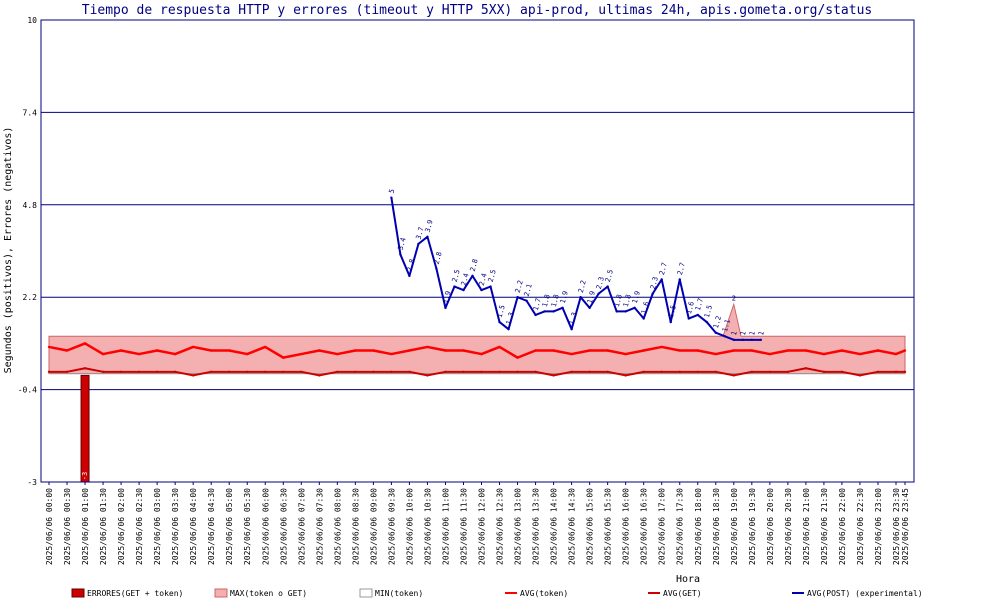 Image resolution: width=1000 pixels, height=600 pixels. I want to click on x-tick-label: 2025/06/06 05:30, so click(247, 526).